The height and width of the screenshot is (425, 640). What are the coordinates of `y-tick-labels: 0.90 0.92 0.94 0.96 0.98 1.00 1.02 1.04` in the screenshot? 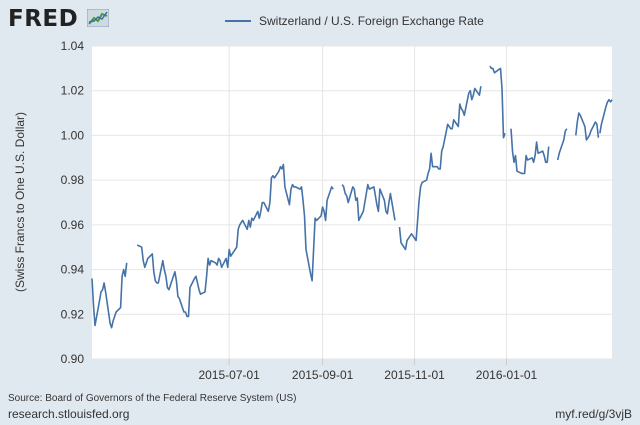 It's located at (73, 202).